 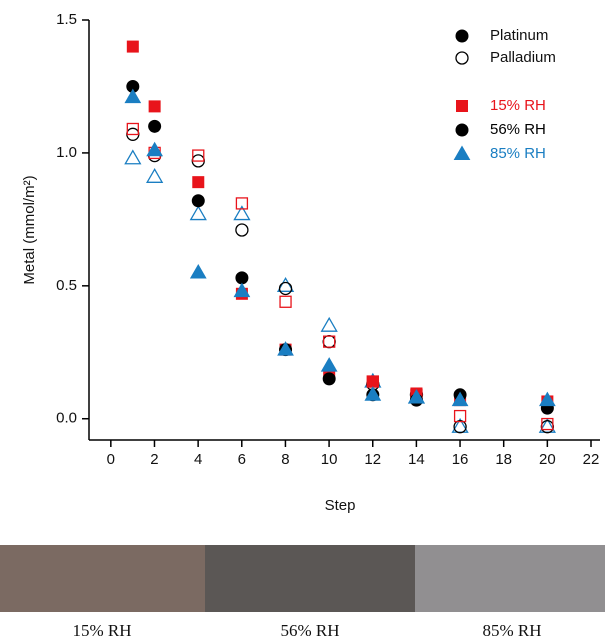 What do you see at coordinates (518, 153) in the screenshot?
I see `legend-label: 85% RH` at bounding box center [518, 153].